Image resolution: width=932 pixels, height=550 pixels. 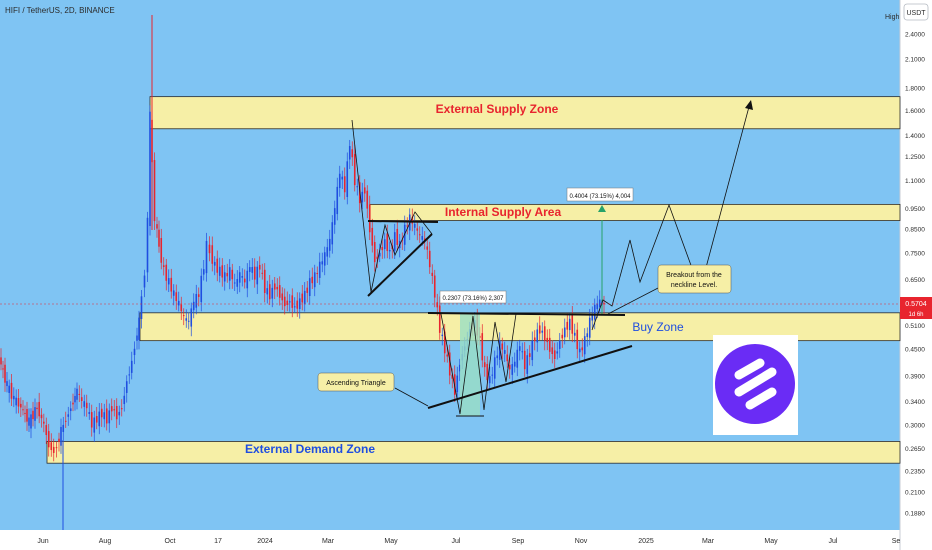 I want to click on projection-arrow-head, so click(x=749, y=105).